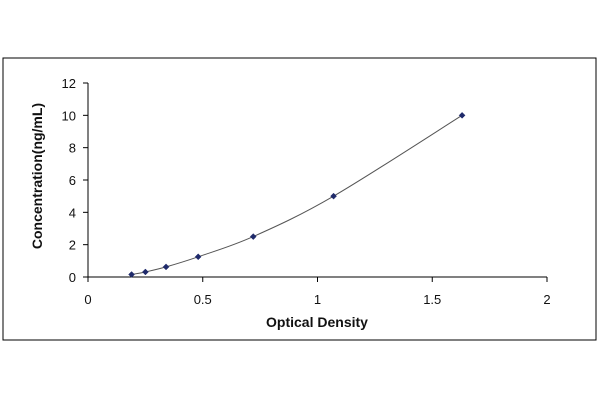  What do you see at coordinates (432, 299) in the screenshot?
I see `x-tick-label: 1.5` at bounding box center [432, 299].